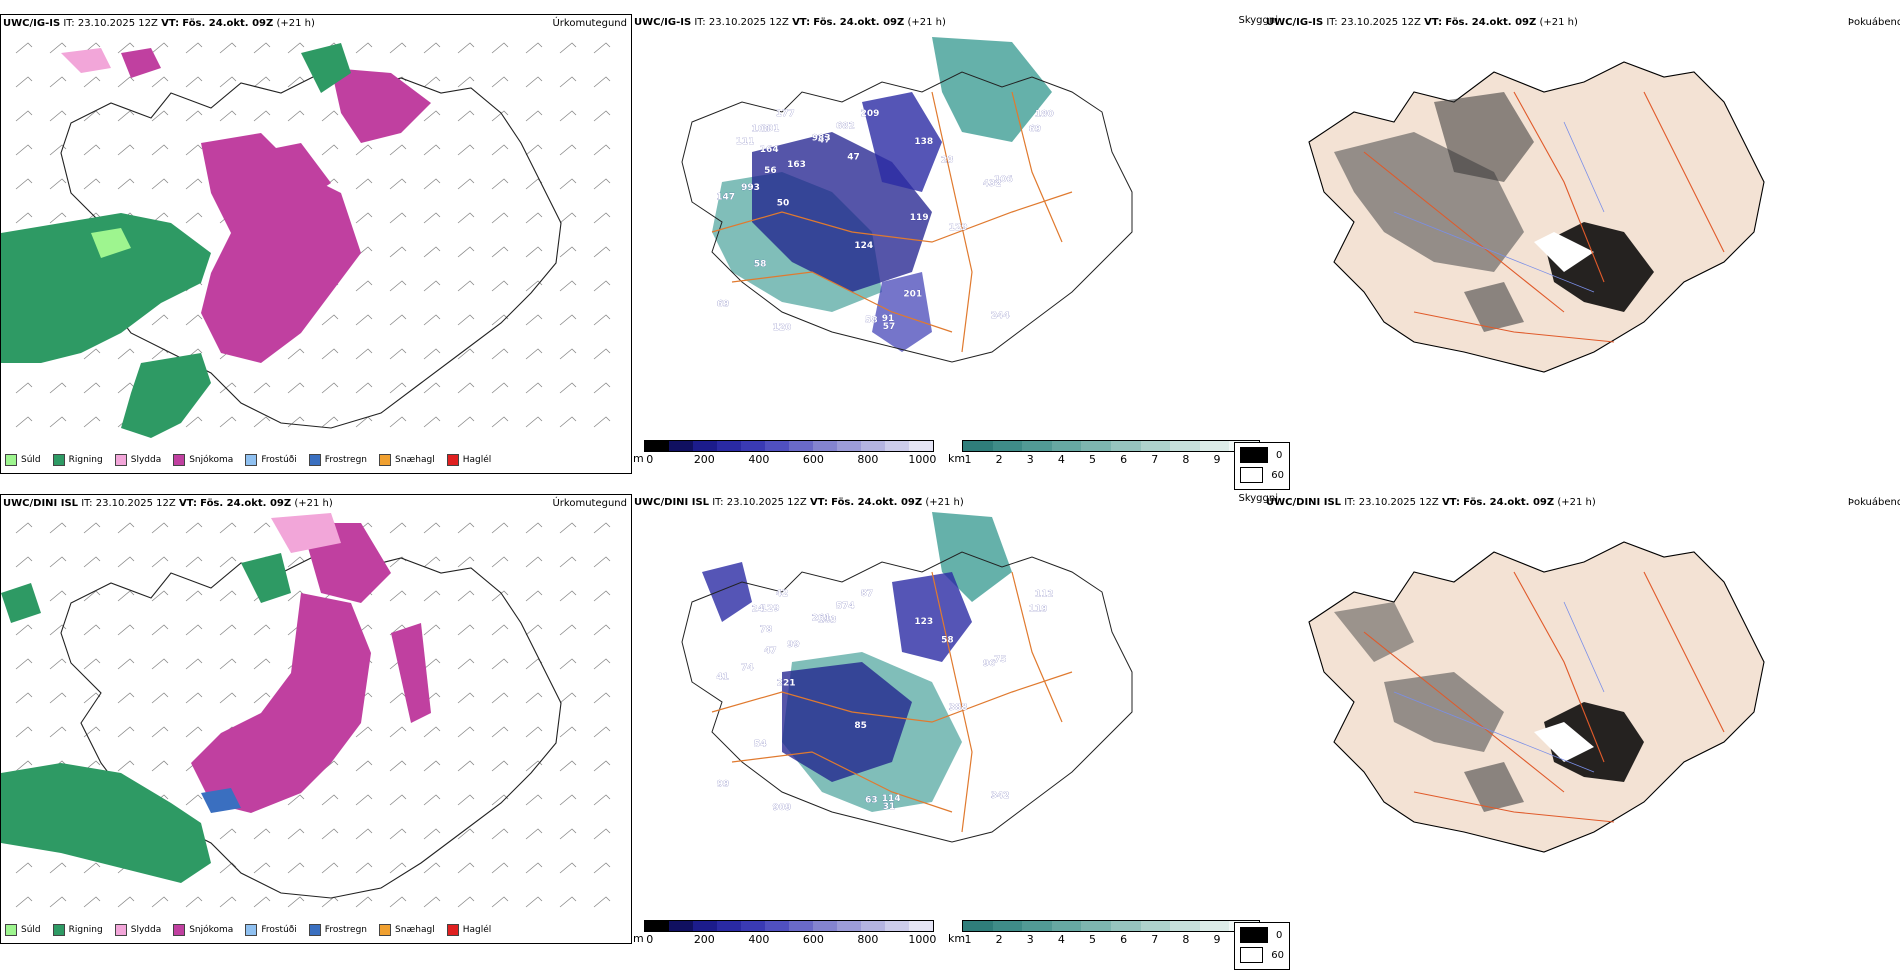 This screenshot has width=1900, height=970. I want to click on visibility-value-label: 682, so click(845, 127).